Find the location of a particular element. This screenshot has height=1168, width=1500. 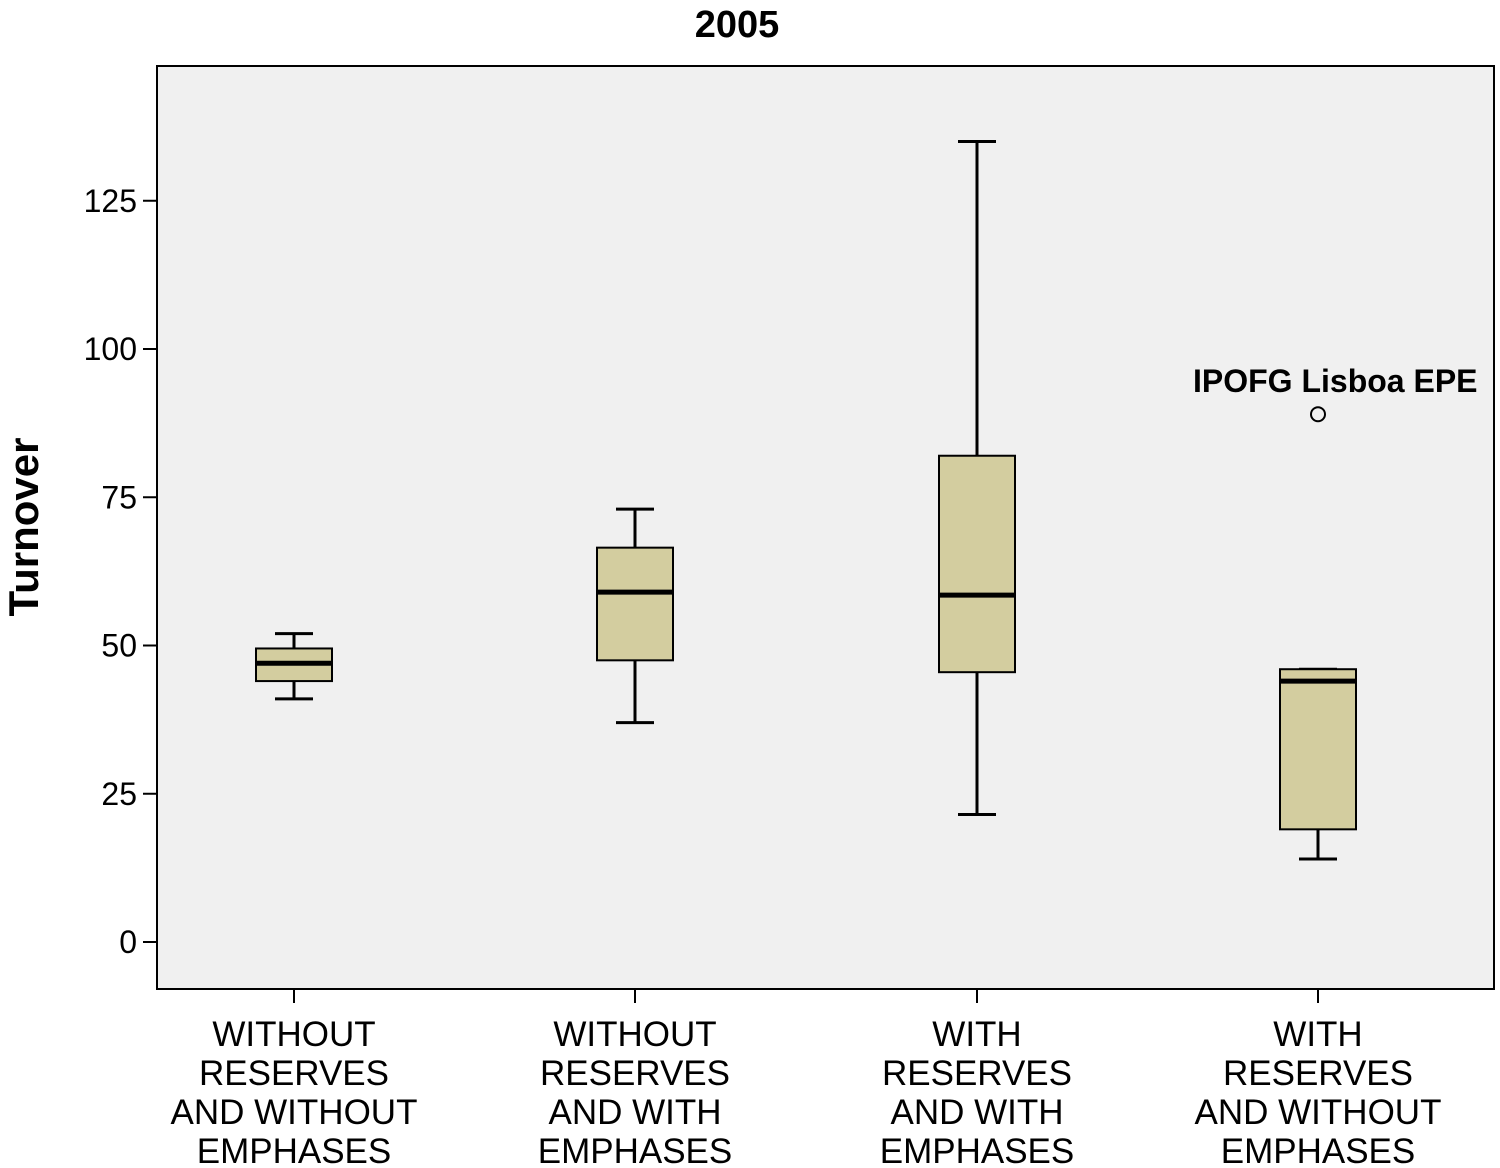

y-axis-ticks: 0 25 50 75 100 125 is located at coordinates (120, 571).